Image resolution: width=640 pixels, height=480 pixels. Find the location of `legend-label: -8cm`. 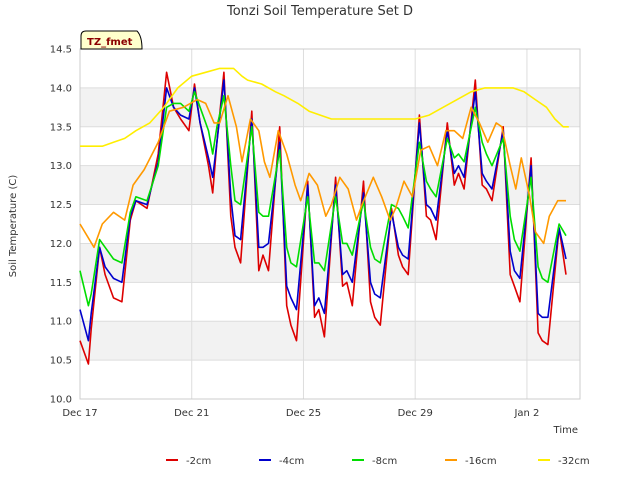

legend-label: -8cm is located at coordinates (384, 461).